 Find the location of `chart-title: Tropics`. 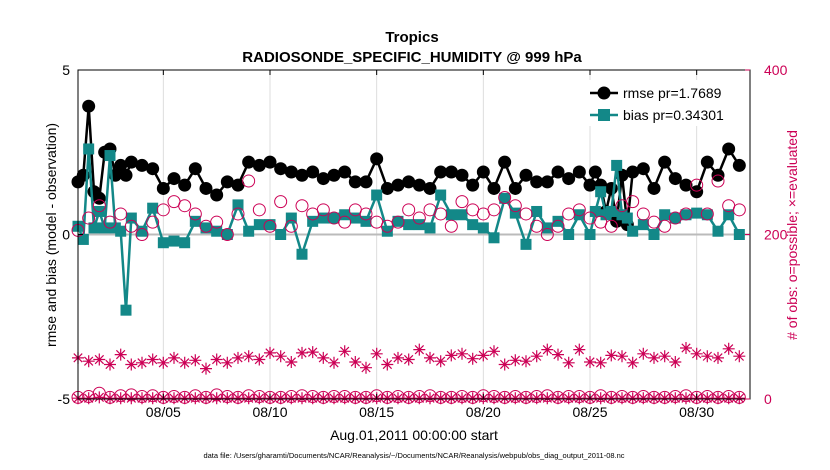

chart-title: Tropics is located at coordinates (411, 37).